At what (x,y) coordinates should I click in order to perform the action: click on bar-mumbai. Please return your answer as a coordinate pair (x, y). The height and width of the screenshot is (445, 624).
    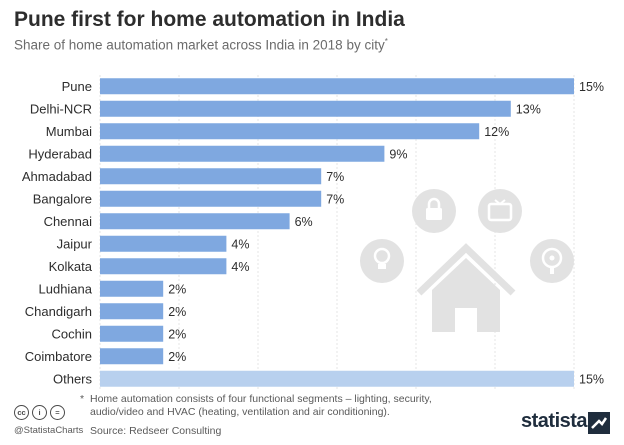
    Looking at the image, I should click on (290, 131).